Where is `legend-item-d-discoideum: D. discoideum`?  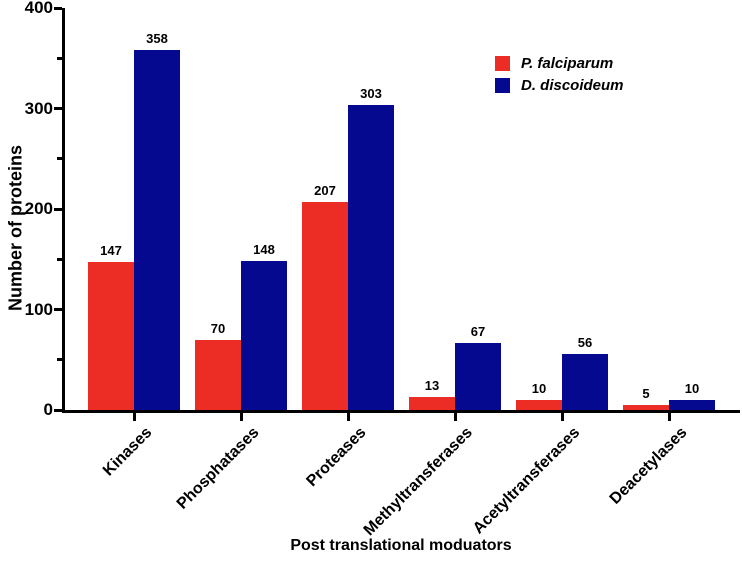
legend-item-d-discoideum: D. discoideum is located at coordinates (559, 85).